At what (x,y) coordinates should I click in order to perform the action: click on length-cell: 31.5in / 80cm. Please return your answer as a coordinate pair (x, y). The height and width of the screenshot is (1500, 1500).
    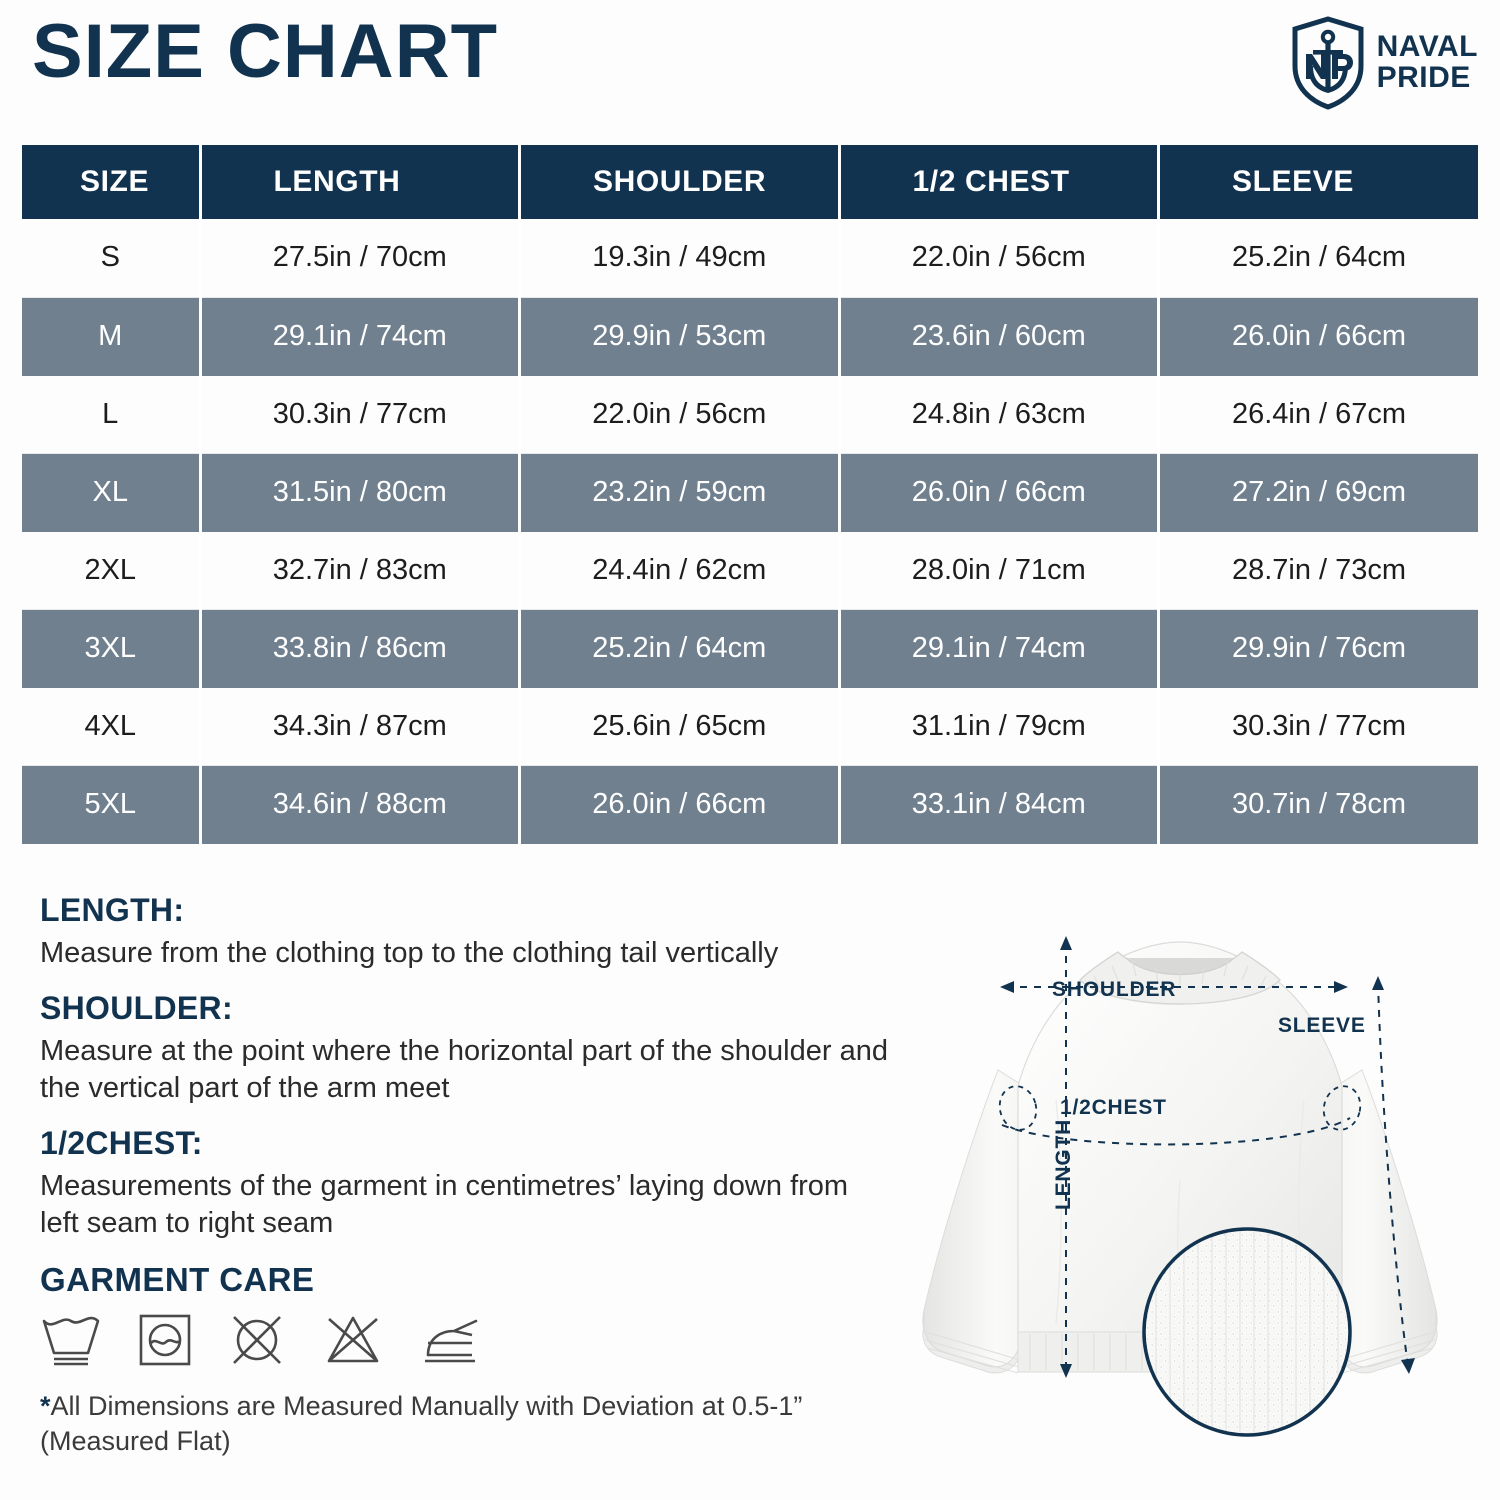
    Looking at the image, I should click on (360, 492).